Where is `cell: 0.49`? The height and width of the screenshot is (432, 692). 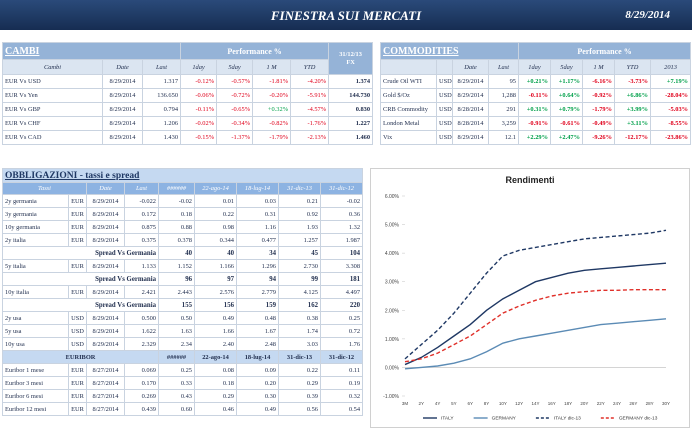
cell: 0.49 is located at coordinates (257, 409).